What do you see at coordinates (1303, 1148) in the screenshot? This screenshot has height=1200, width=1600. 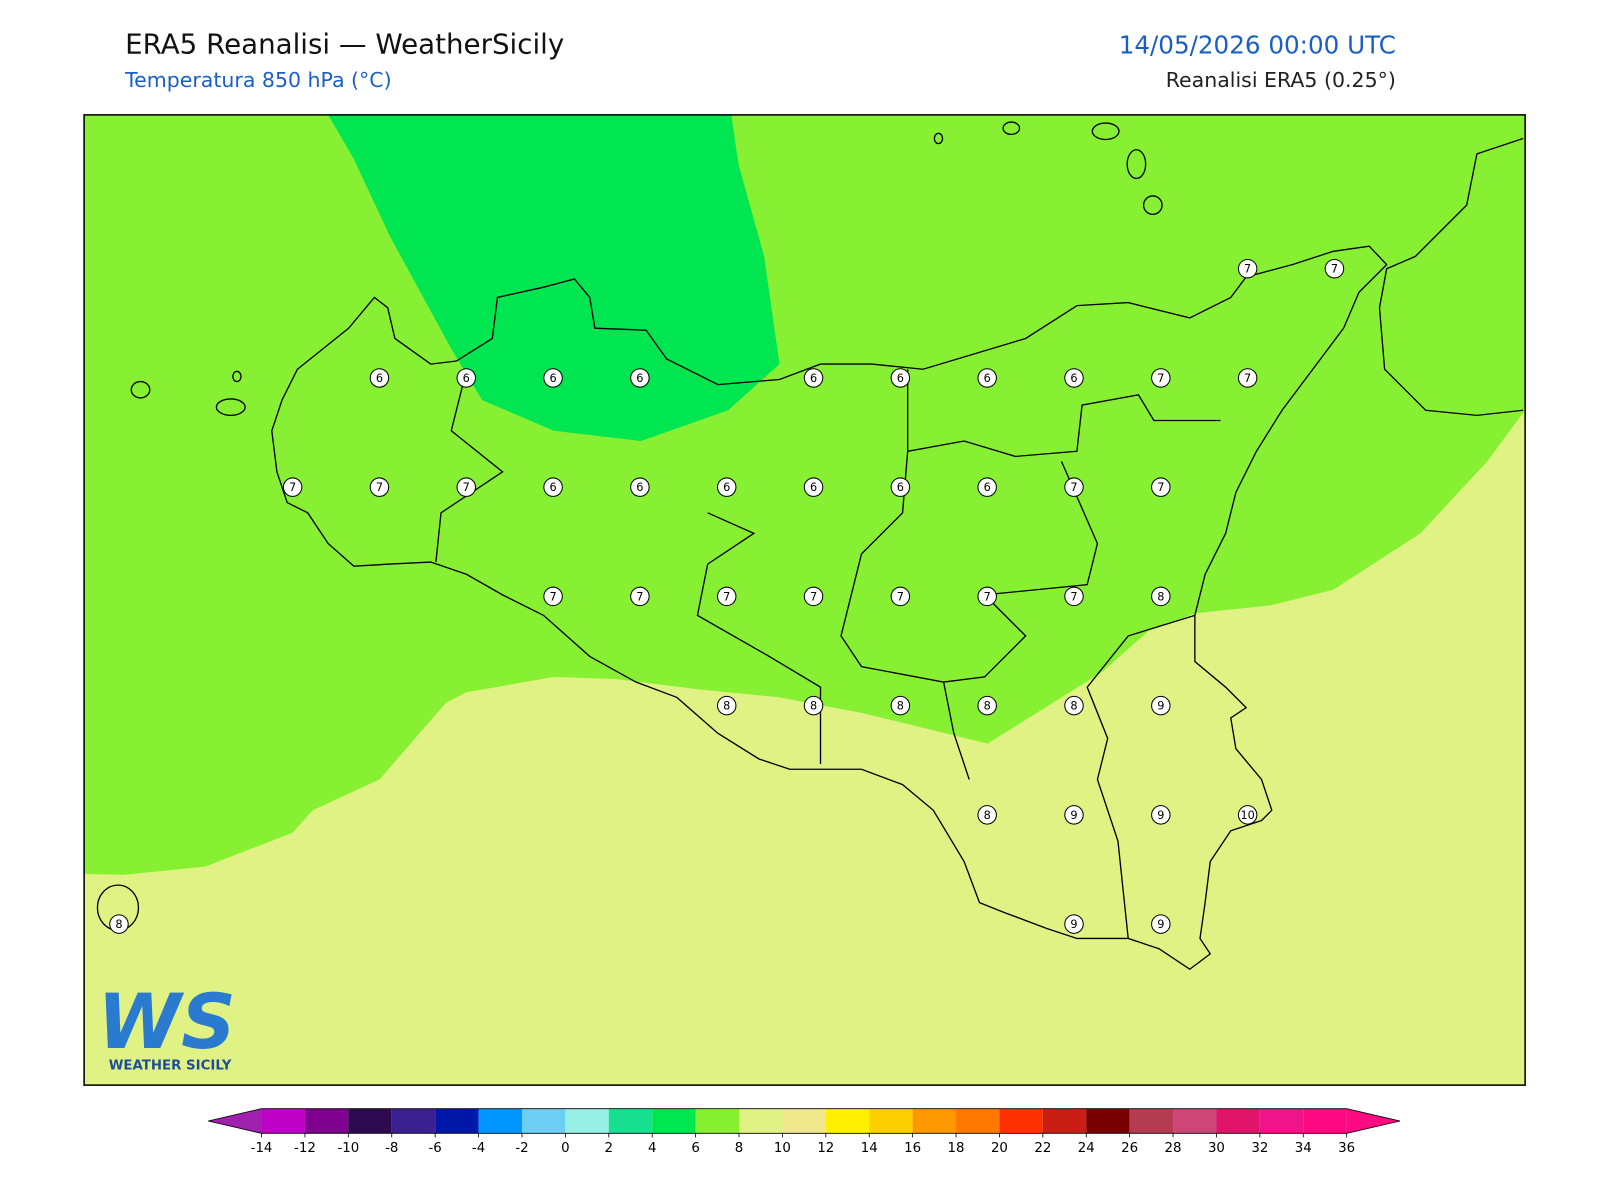 I see `colorbar-tick-label: 34` at bounding box center [1303, 1148].